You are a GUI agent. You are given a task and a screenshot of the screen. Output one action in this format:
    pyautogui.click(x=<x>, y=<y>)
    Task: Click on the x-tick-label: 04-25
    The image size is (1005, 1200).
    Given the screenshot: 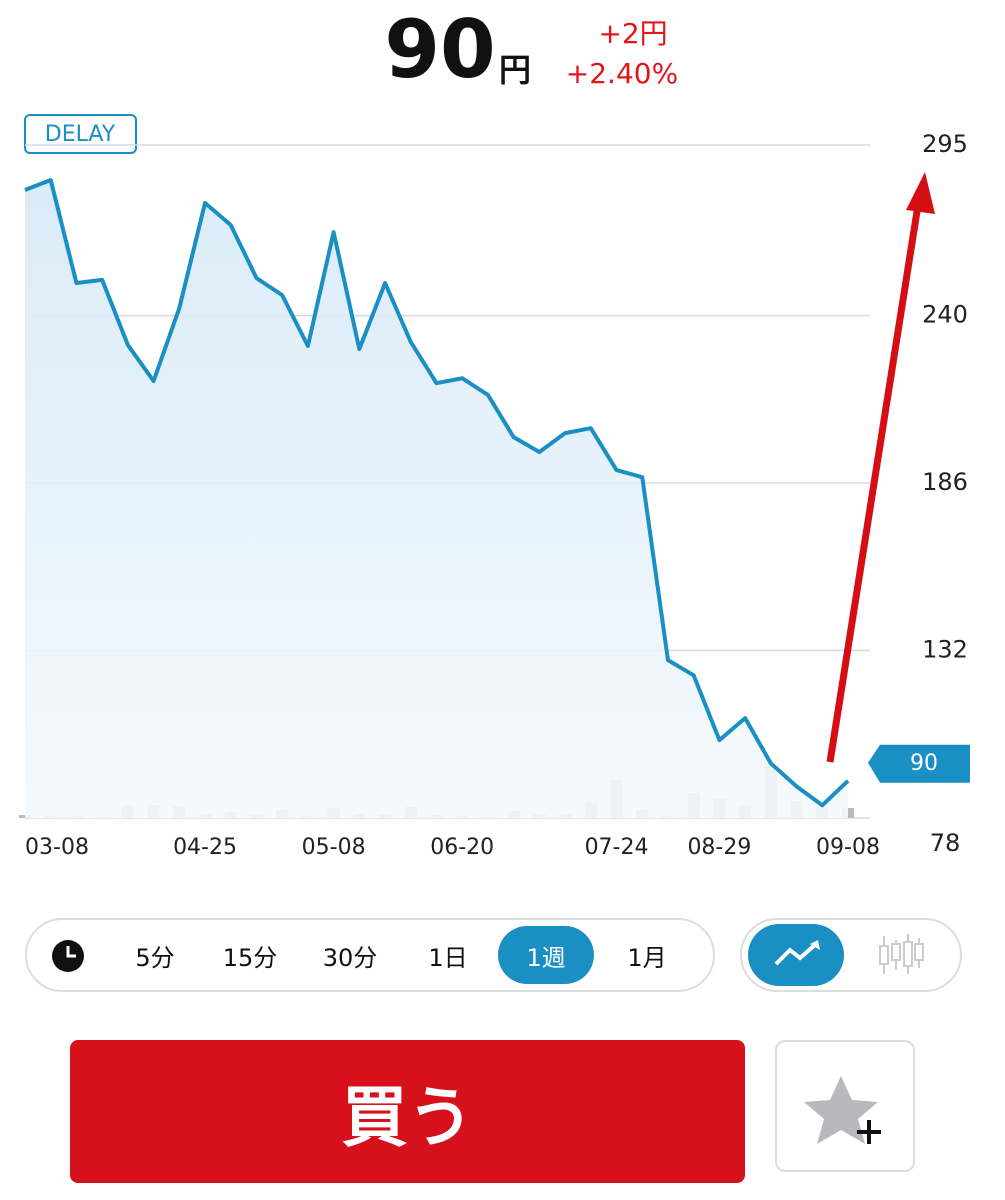 What is the action you would take?
    pyautogui.click(x=205, y=847)
    